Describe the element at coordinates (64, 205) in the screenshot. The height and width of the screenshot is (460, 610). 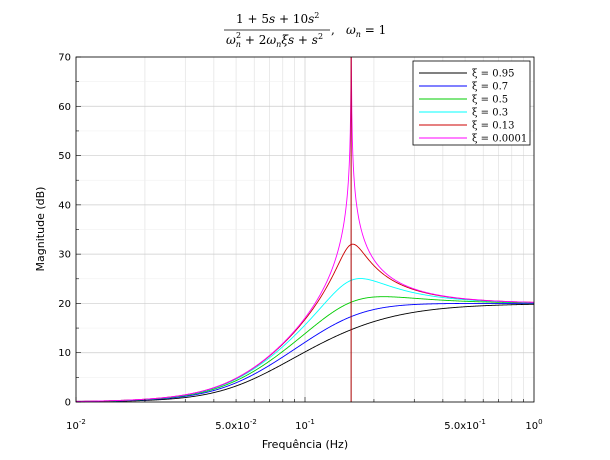
I see `y-tick-label: 40` at that location.